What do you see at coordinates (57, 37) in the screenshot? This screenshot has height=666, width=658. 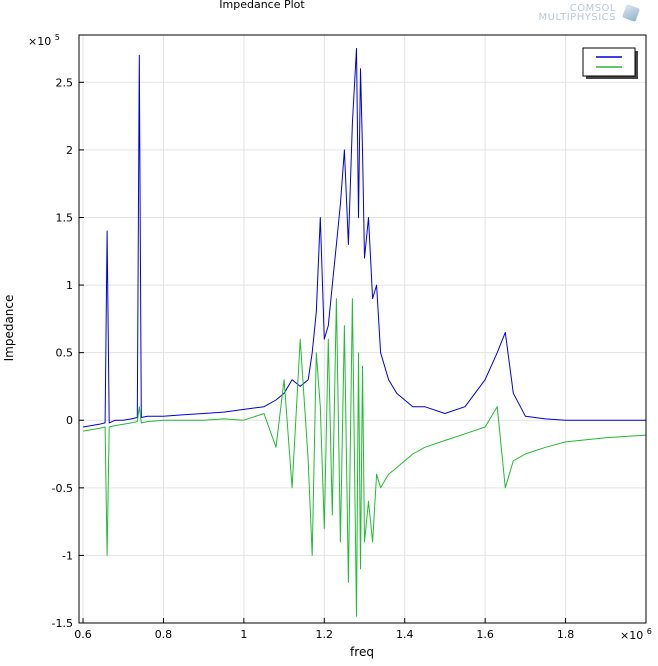 I see `y-multiplier-exp: 5` at bounding box center [57, 37].